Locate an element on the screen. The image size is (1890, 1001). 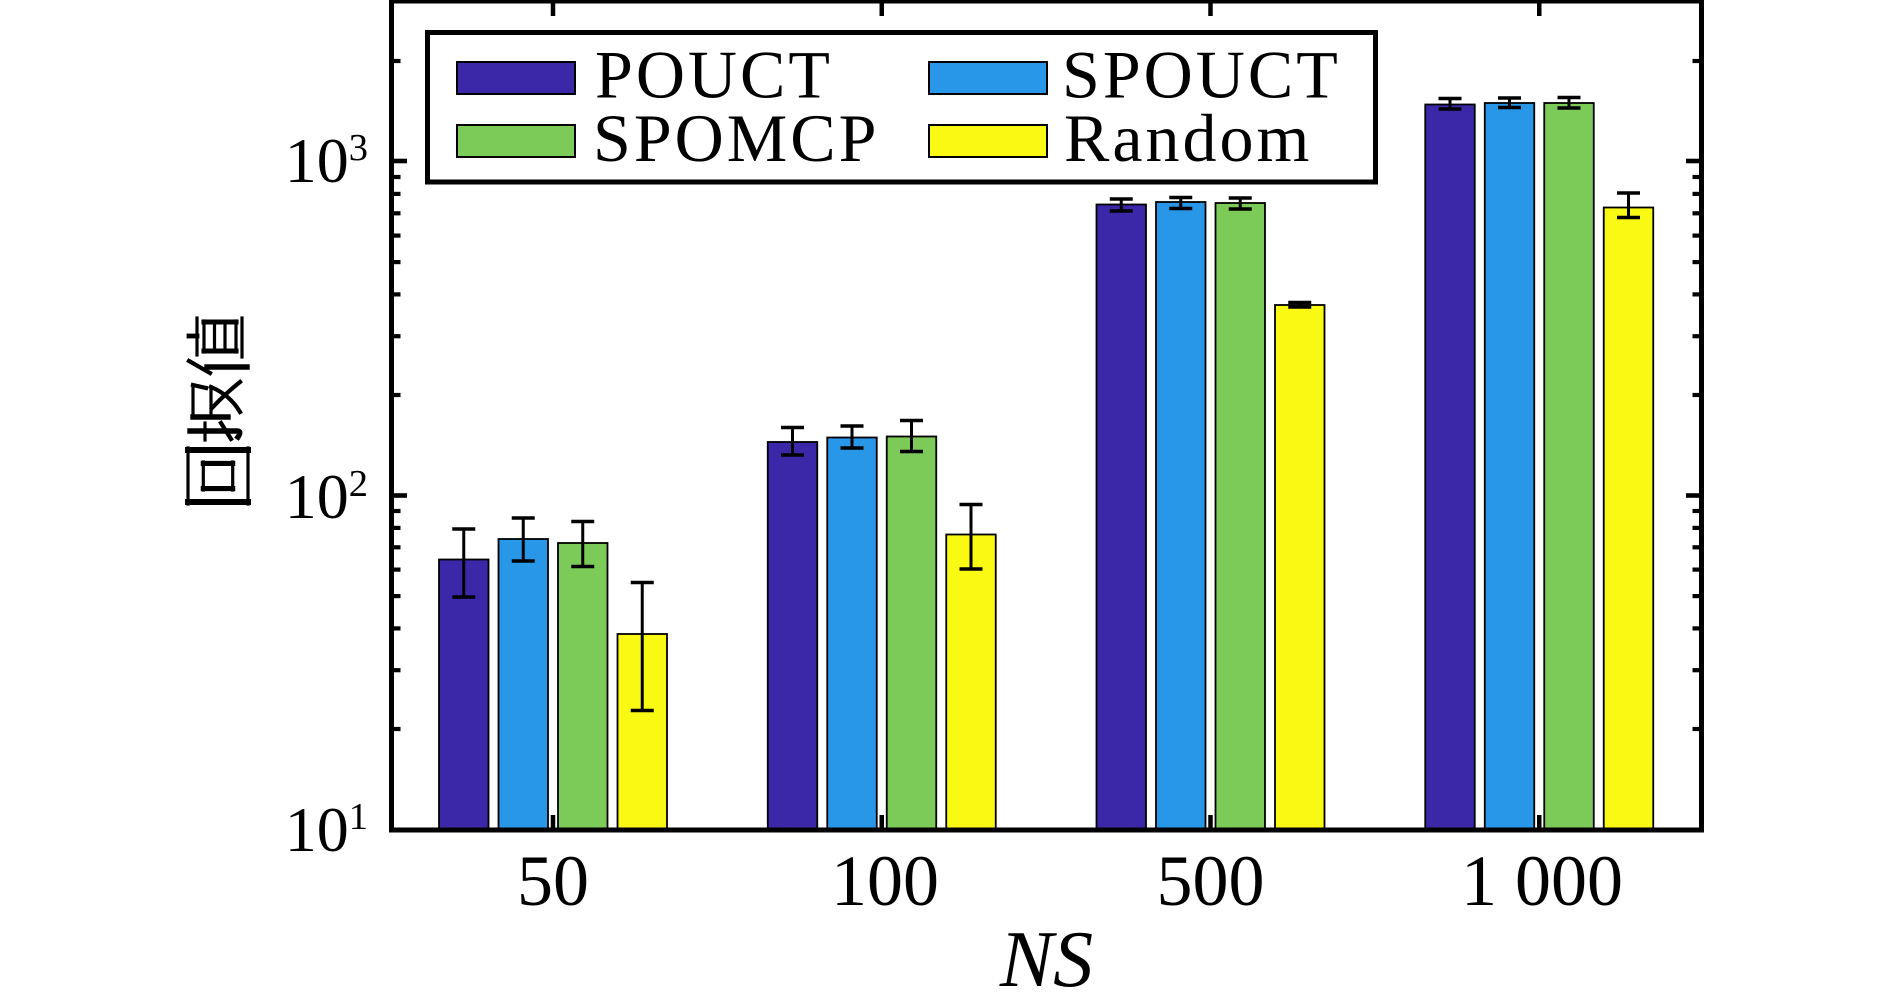
svg-text: POUCT is located at coordinates (714, 75).